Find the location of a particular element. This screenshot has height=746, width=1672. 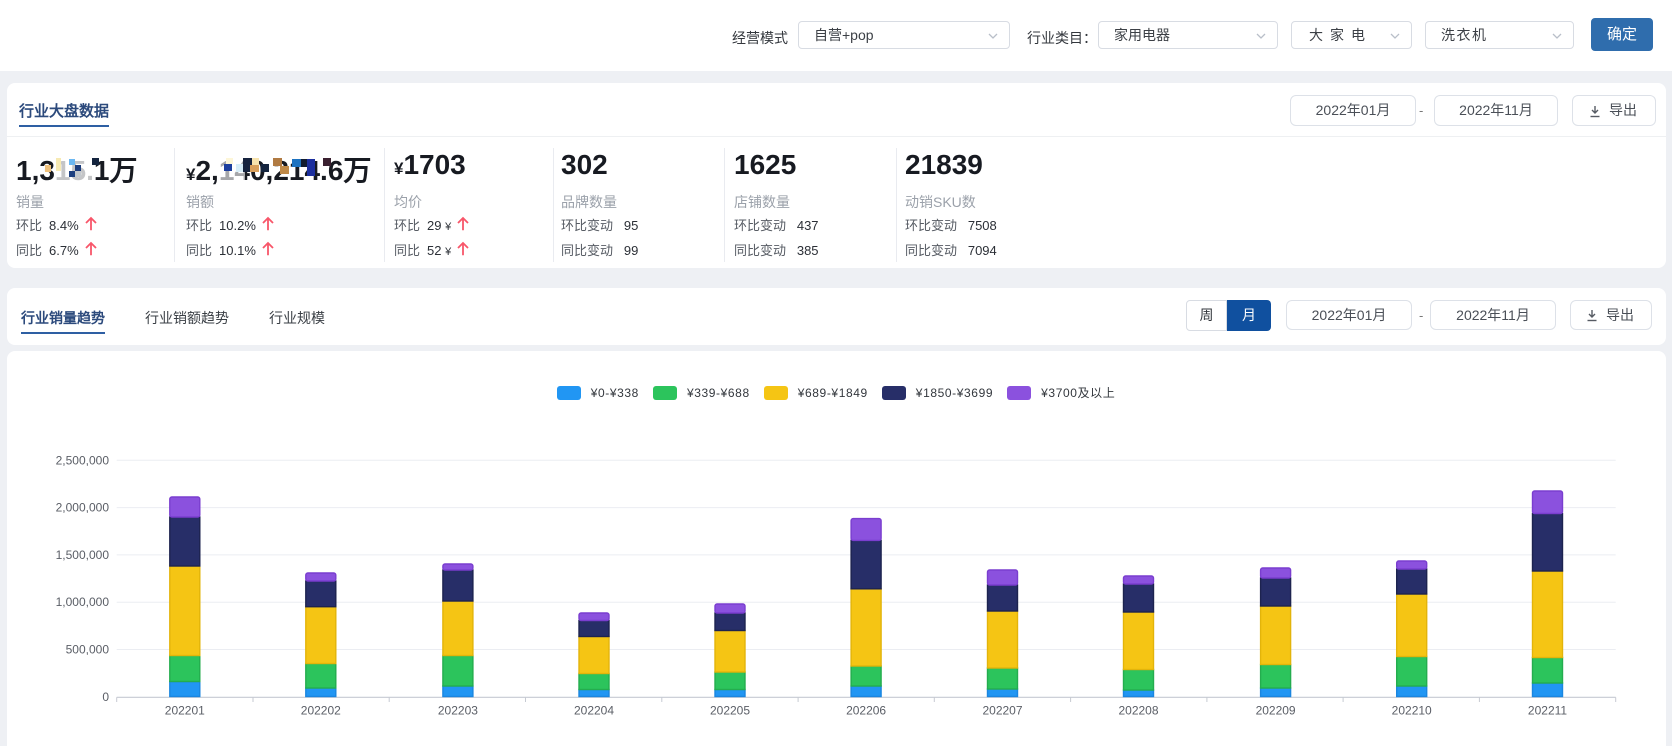

svg-text: 202210 is located at coordinates (1412, 711).